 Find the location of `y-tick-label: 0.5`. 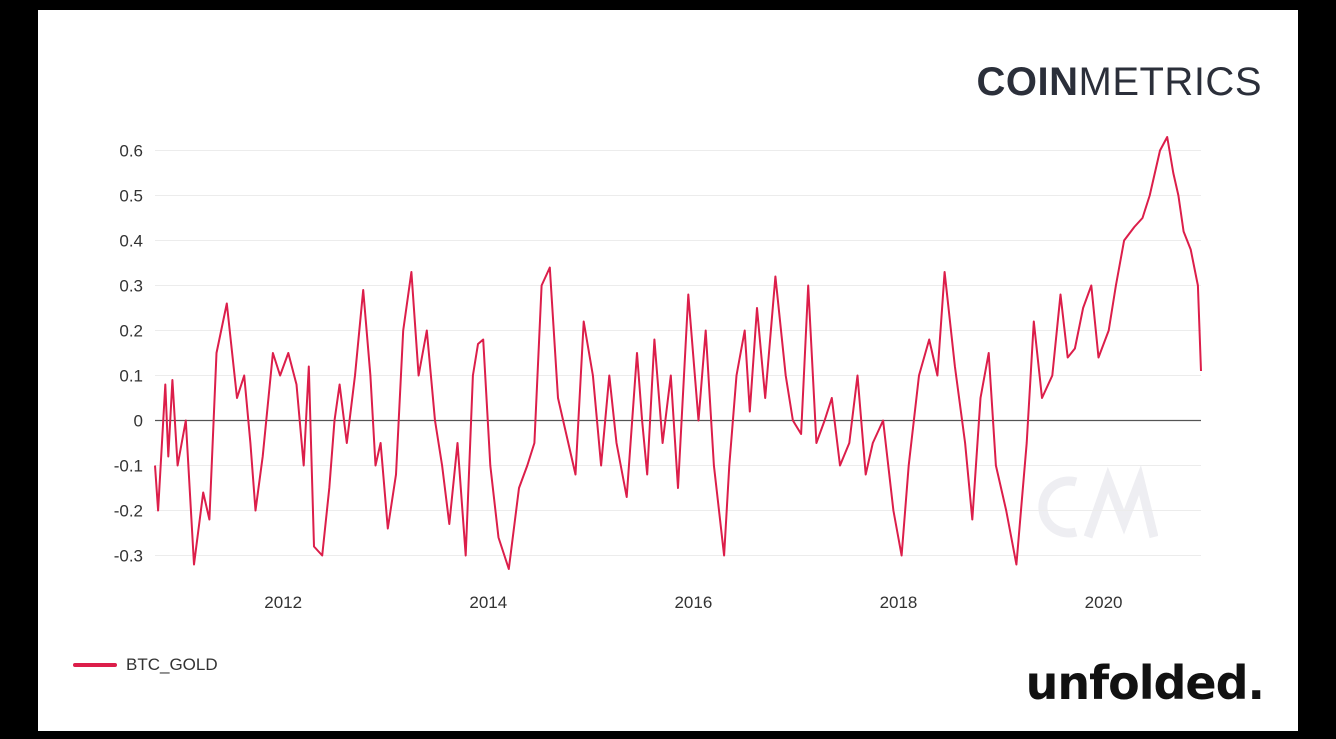

y-tick-label: 0.5 is located at coordinates (131, 196).